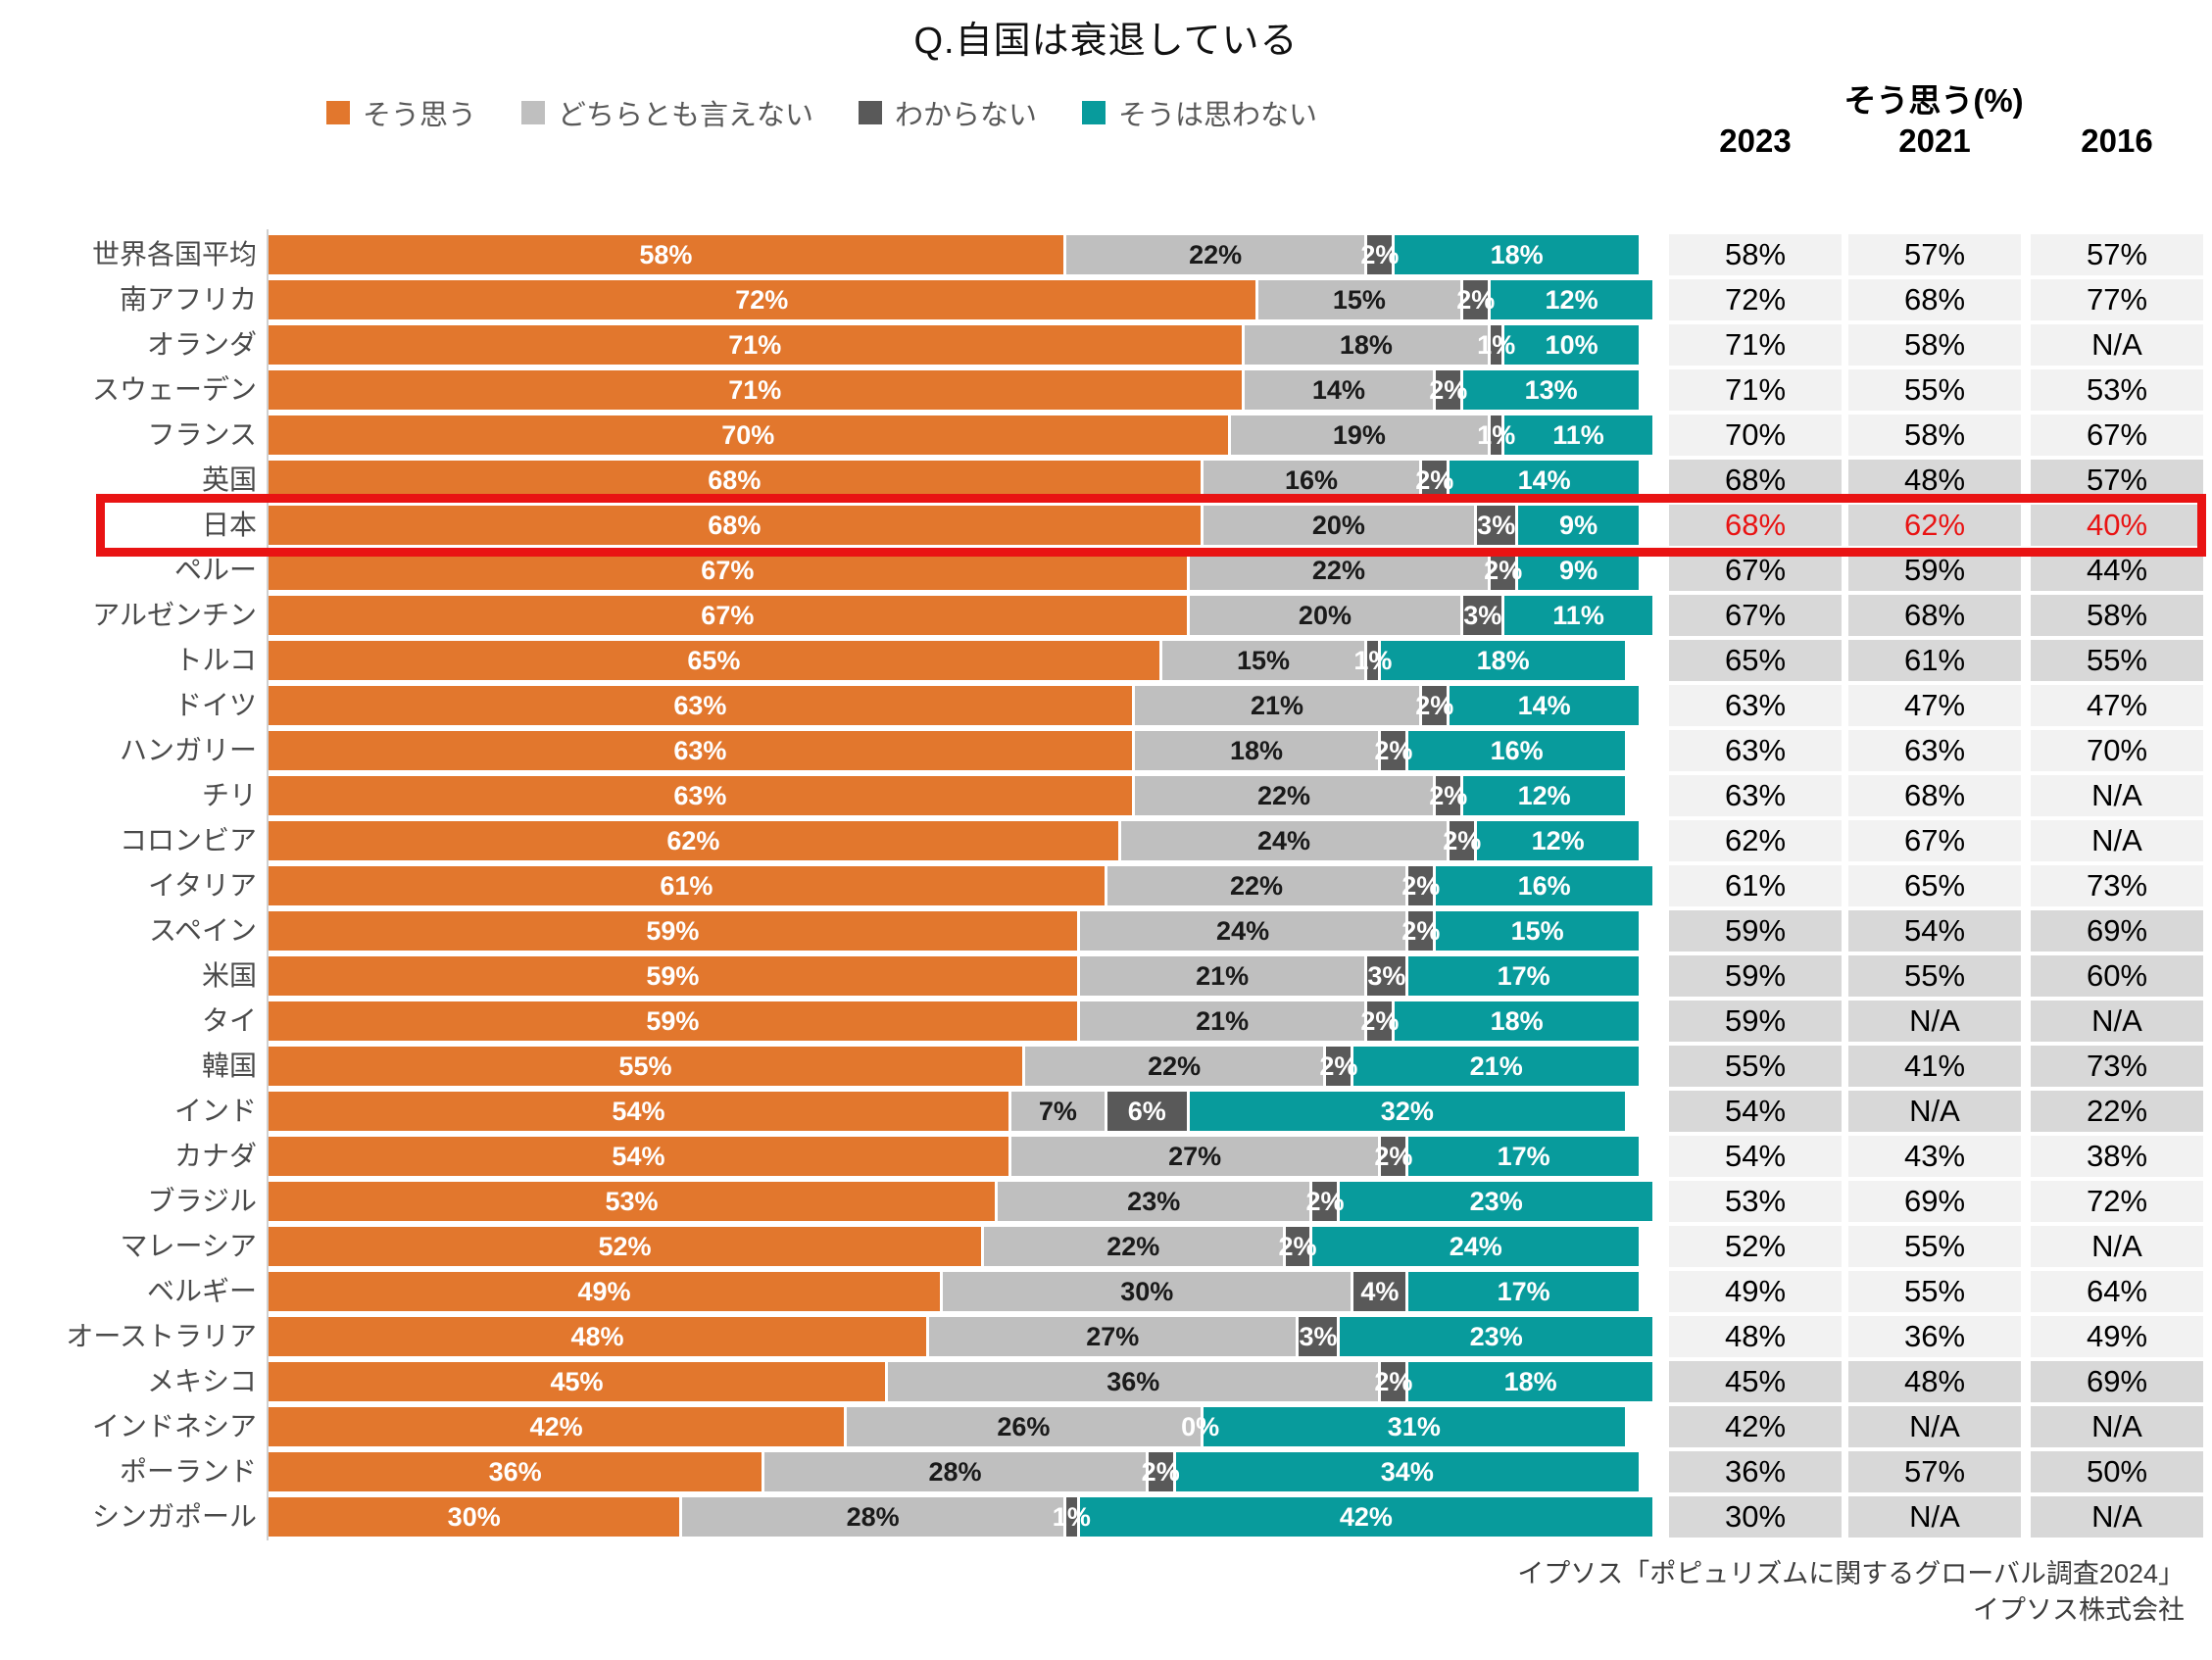  What do you see at coordinates (646, 1067) in the screenshot?
I see `bar-segment-agree: 55%` at bounding box center [646, 1067].